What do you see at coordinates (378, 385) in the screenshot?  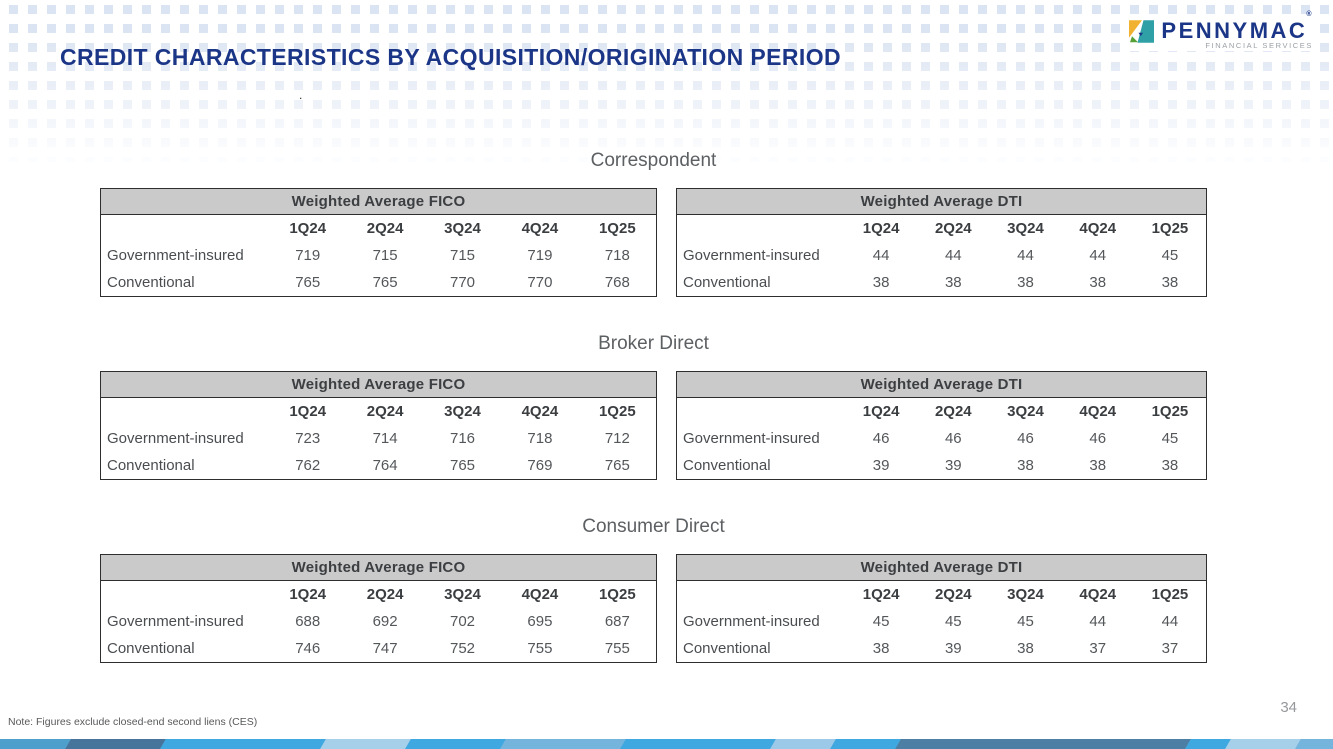 I see `table-title: Weighted Average FICO` at bounding box center [378, 385].